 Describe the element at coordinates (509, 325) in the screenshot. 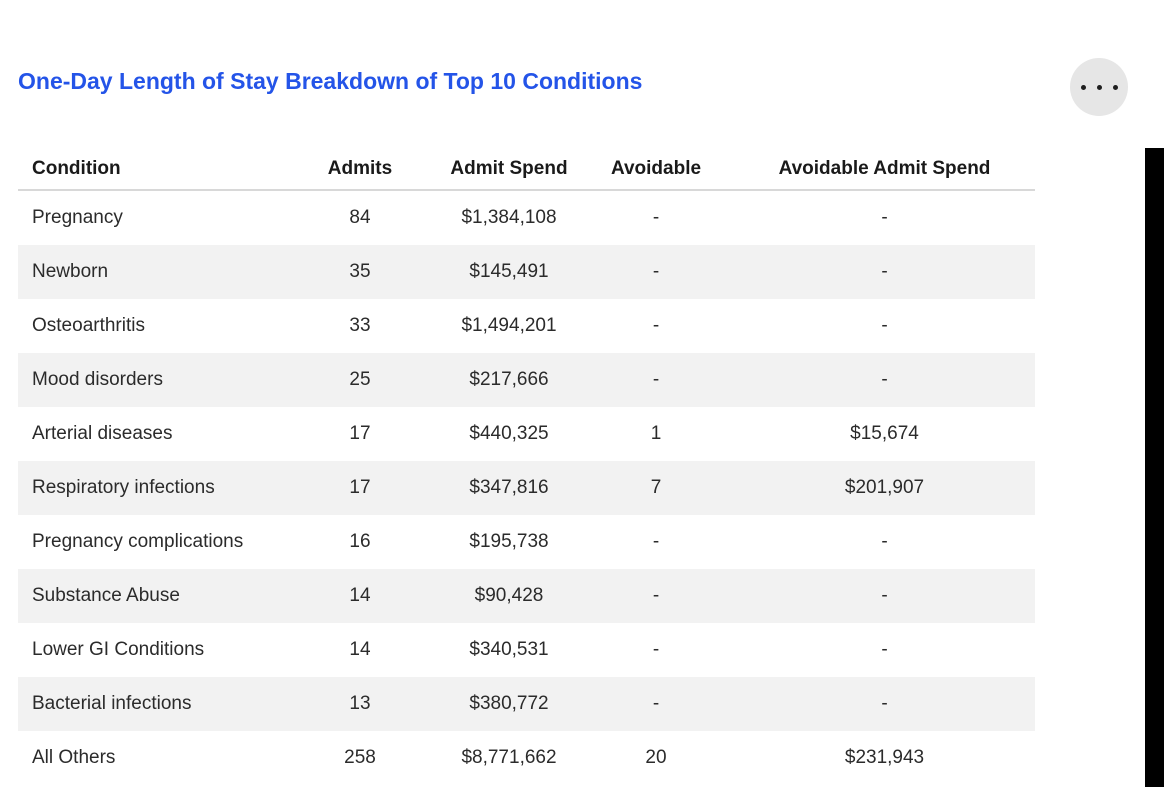

I see `cell-admit-spend: $1,494,201` at that location.